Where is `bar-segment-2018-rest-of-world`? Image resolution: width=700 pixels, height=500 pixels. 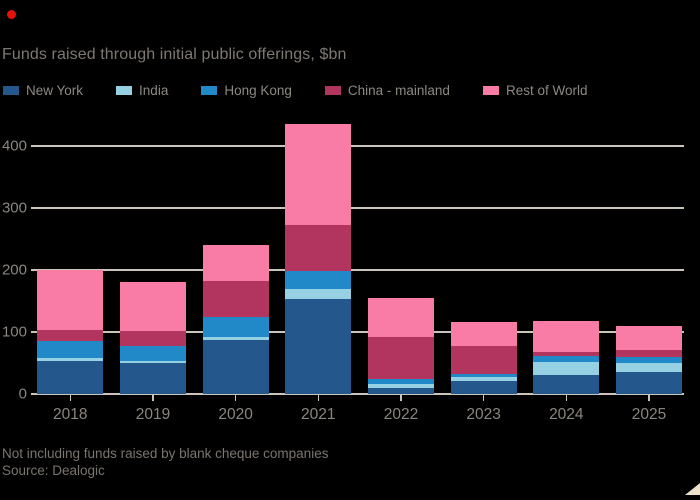
bar-segment-2018-rest-of-world is located at coordinates (70, 300).